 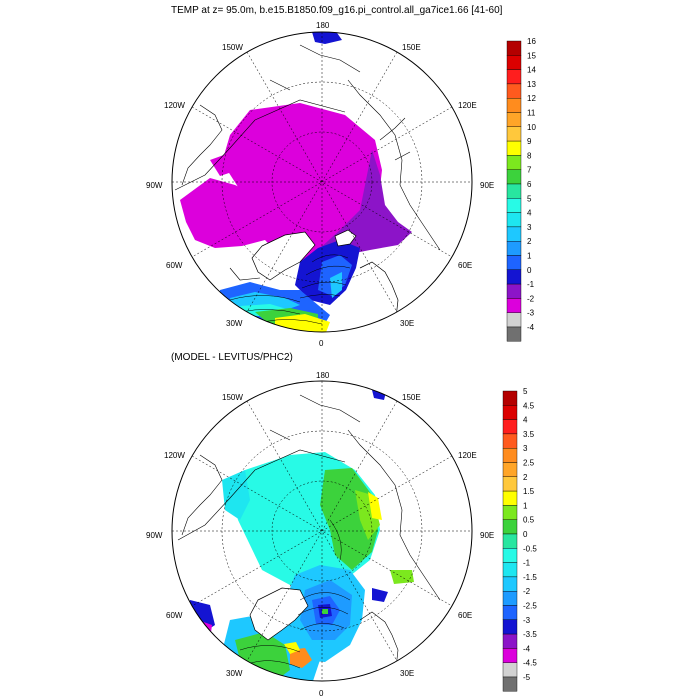 I want to click on top-field-cyan, so click(x=336, y=285).